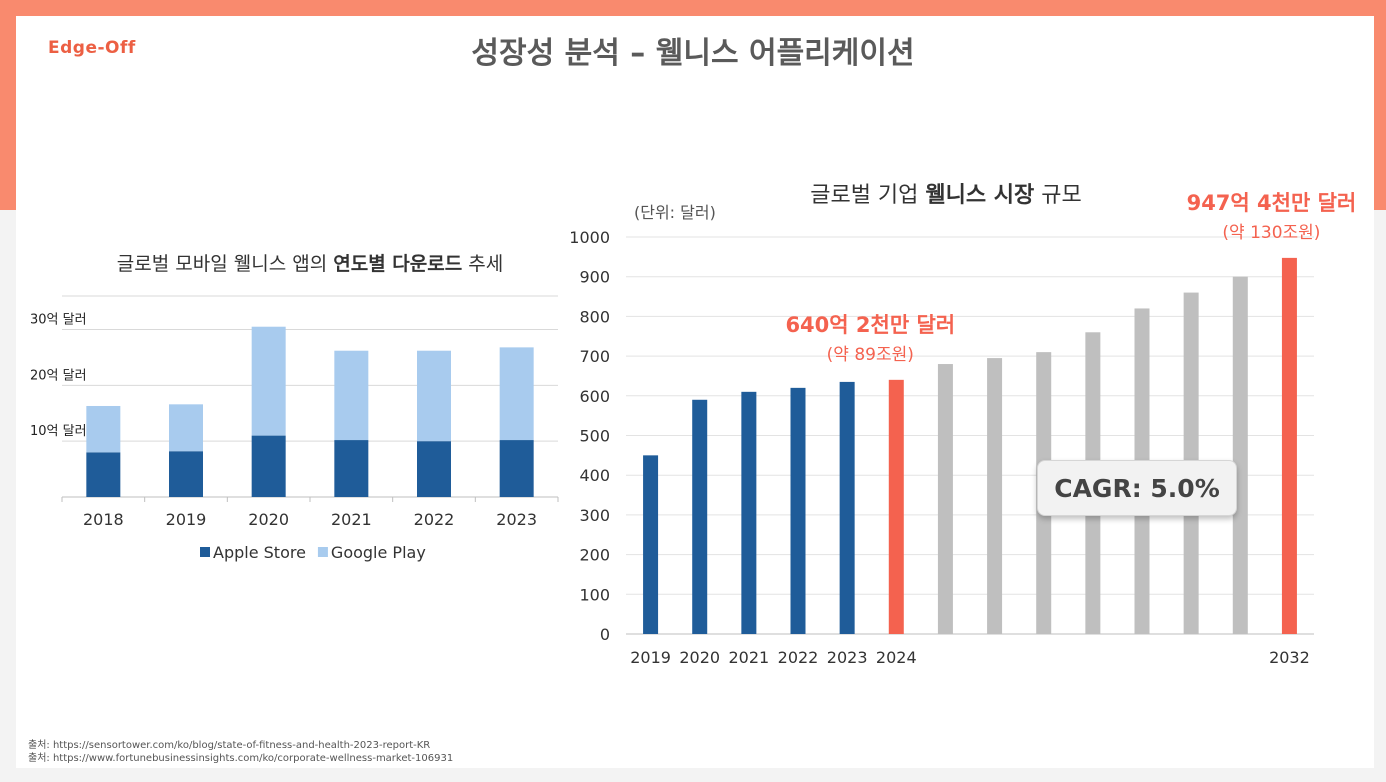 Image resolution: width=1386 pixels, height=782 pixels. Describe the element at coordinates (675, 212) in the screenshot. I see `unit-label: (단위: 달러)` at that location.